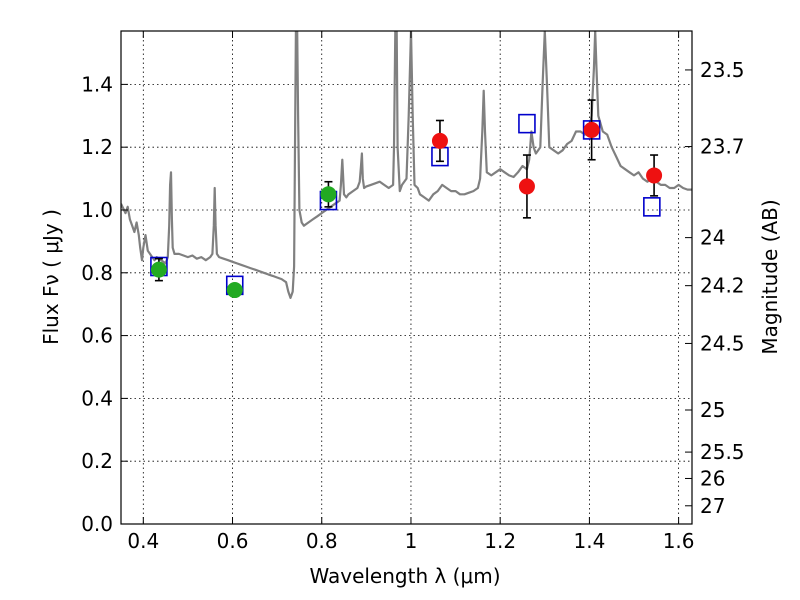 Image resolution: width=800 pixels, height=600 pixels. Describe the element at coordinates (770, 276) in the screenshot. I see `y2-axis-label: Magnitude (AB)` at that location.